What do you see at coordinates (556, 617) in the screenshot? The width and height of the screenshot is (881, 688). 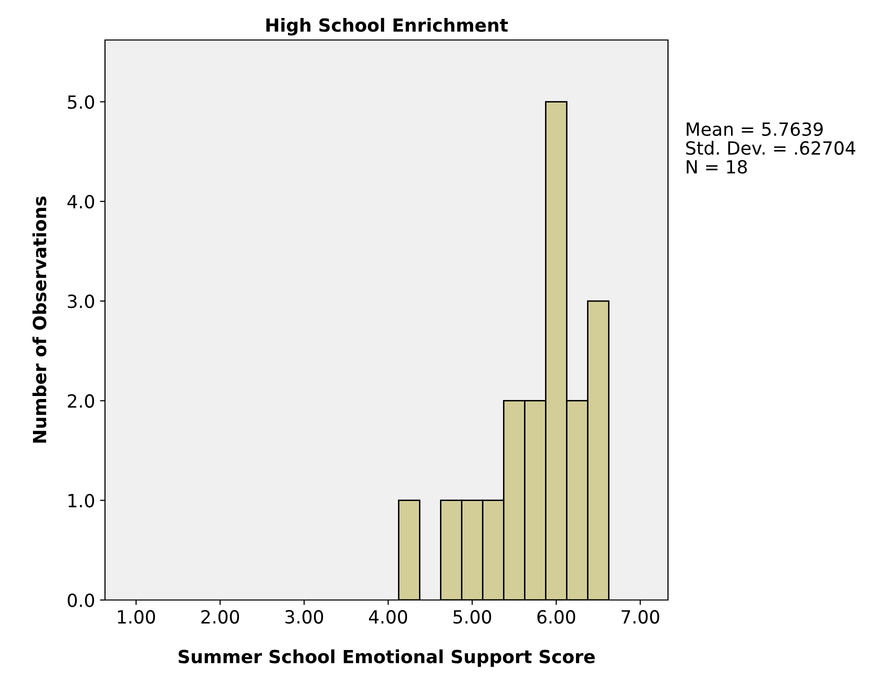 I see `x-tick-label: 6.00` at bounding box center [556, 617].